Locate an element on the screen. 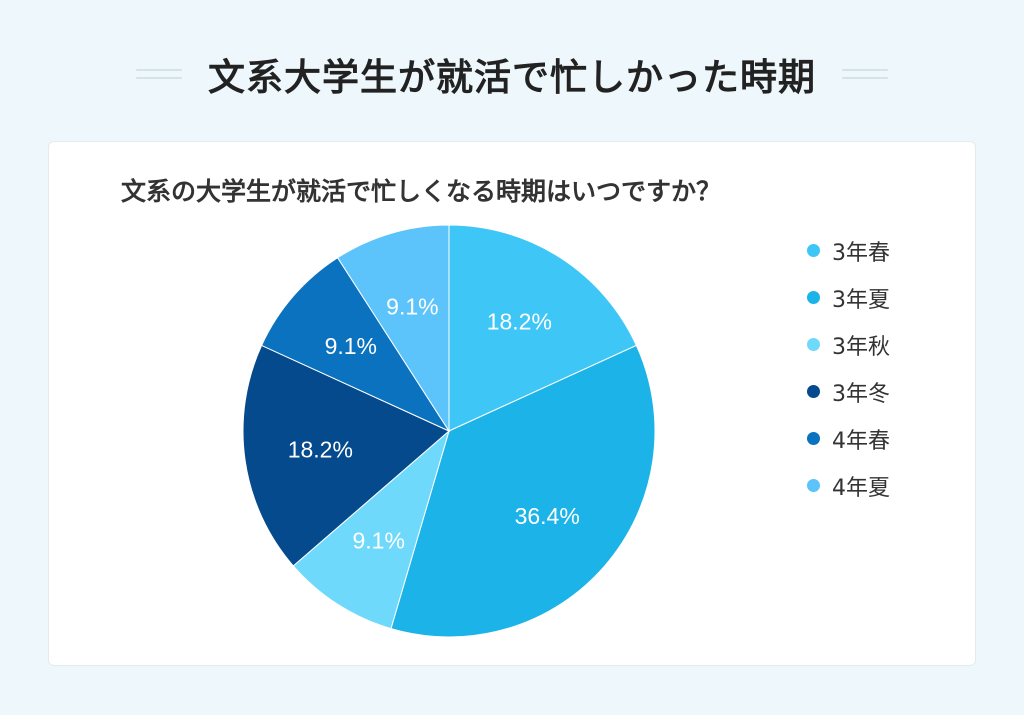 This screenshot has width=1024, height=715. page-title: 文系大学生が就活で忙しかった時期 is located at coordinates (512, 77).